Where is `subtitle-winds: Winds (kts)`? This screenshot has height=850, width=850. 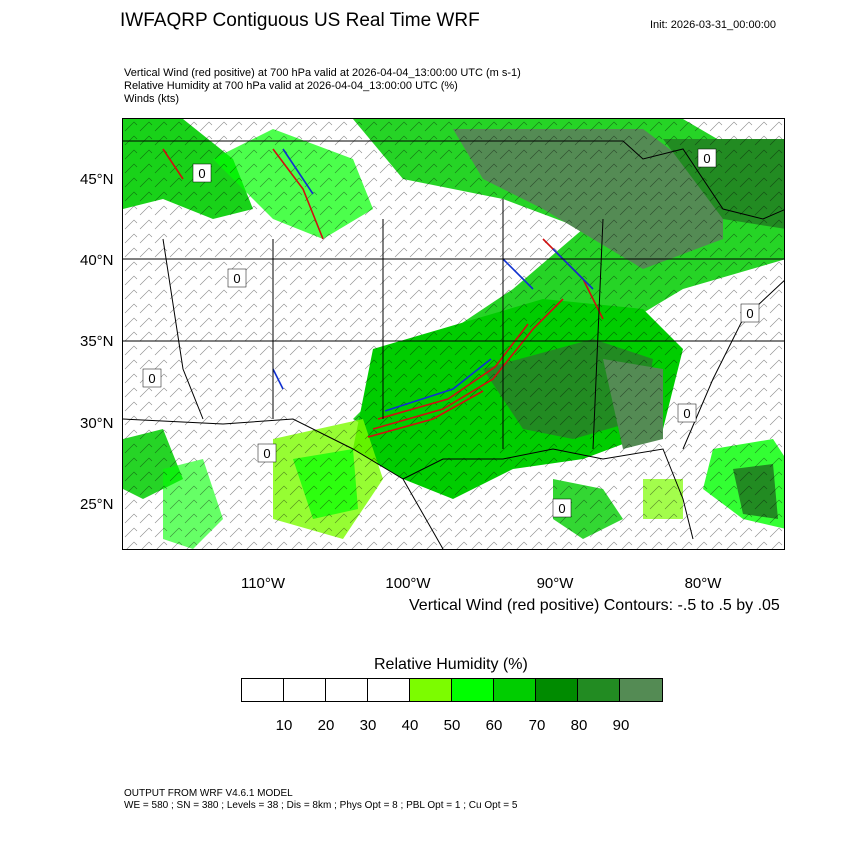
subtitle-winds: Winds (kts) is located at coordinates (151, 99).